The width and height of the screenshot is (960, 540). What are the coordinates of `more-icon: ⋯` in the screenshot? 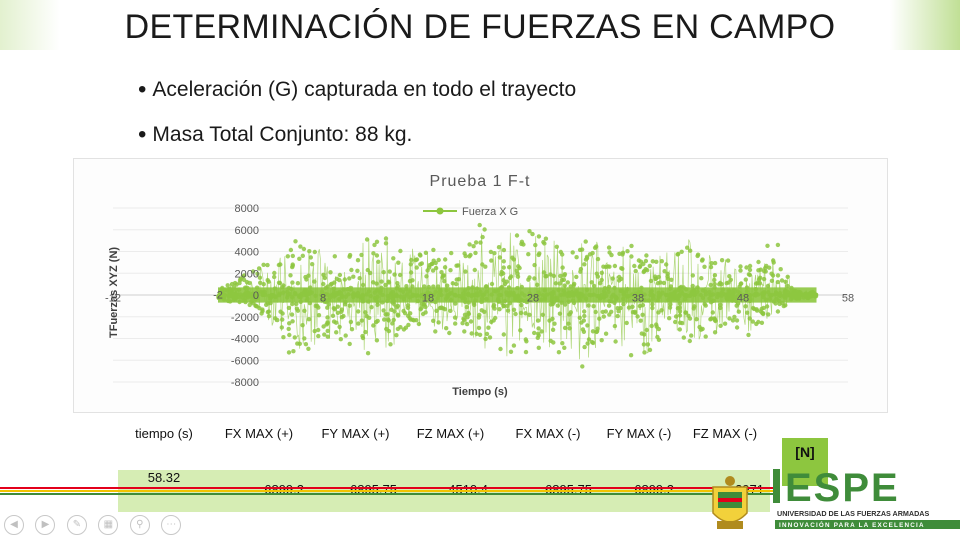 It's located at (171, 525).